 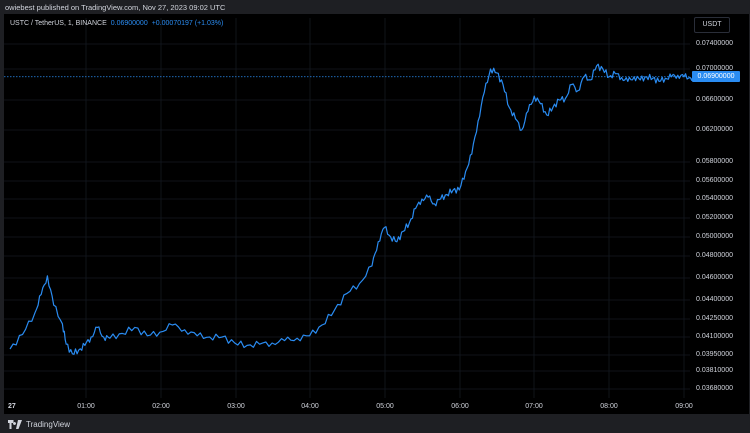 I want to click on y-tick-label: 0.05400000, so click(x=714, y=198).